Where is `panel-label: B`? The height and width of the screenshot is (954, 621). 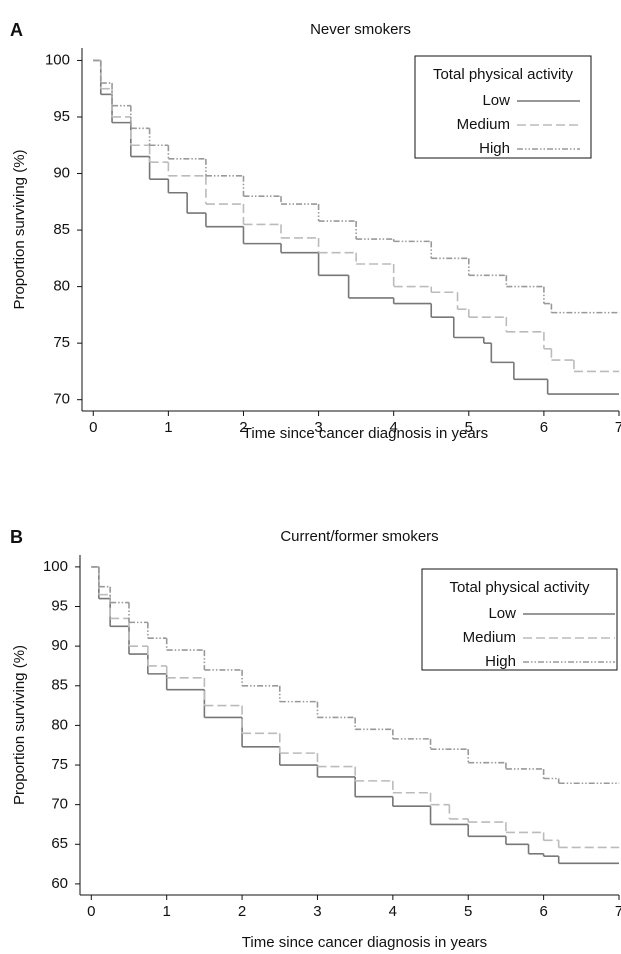
panel-label: B is located at coordinates (16, 537).